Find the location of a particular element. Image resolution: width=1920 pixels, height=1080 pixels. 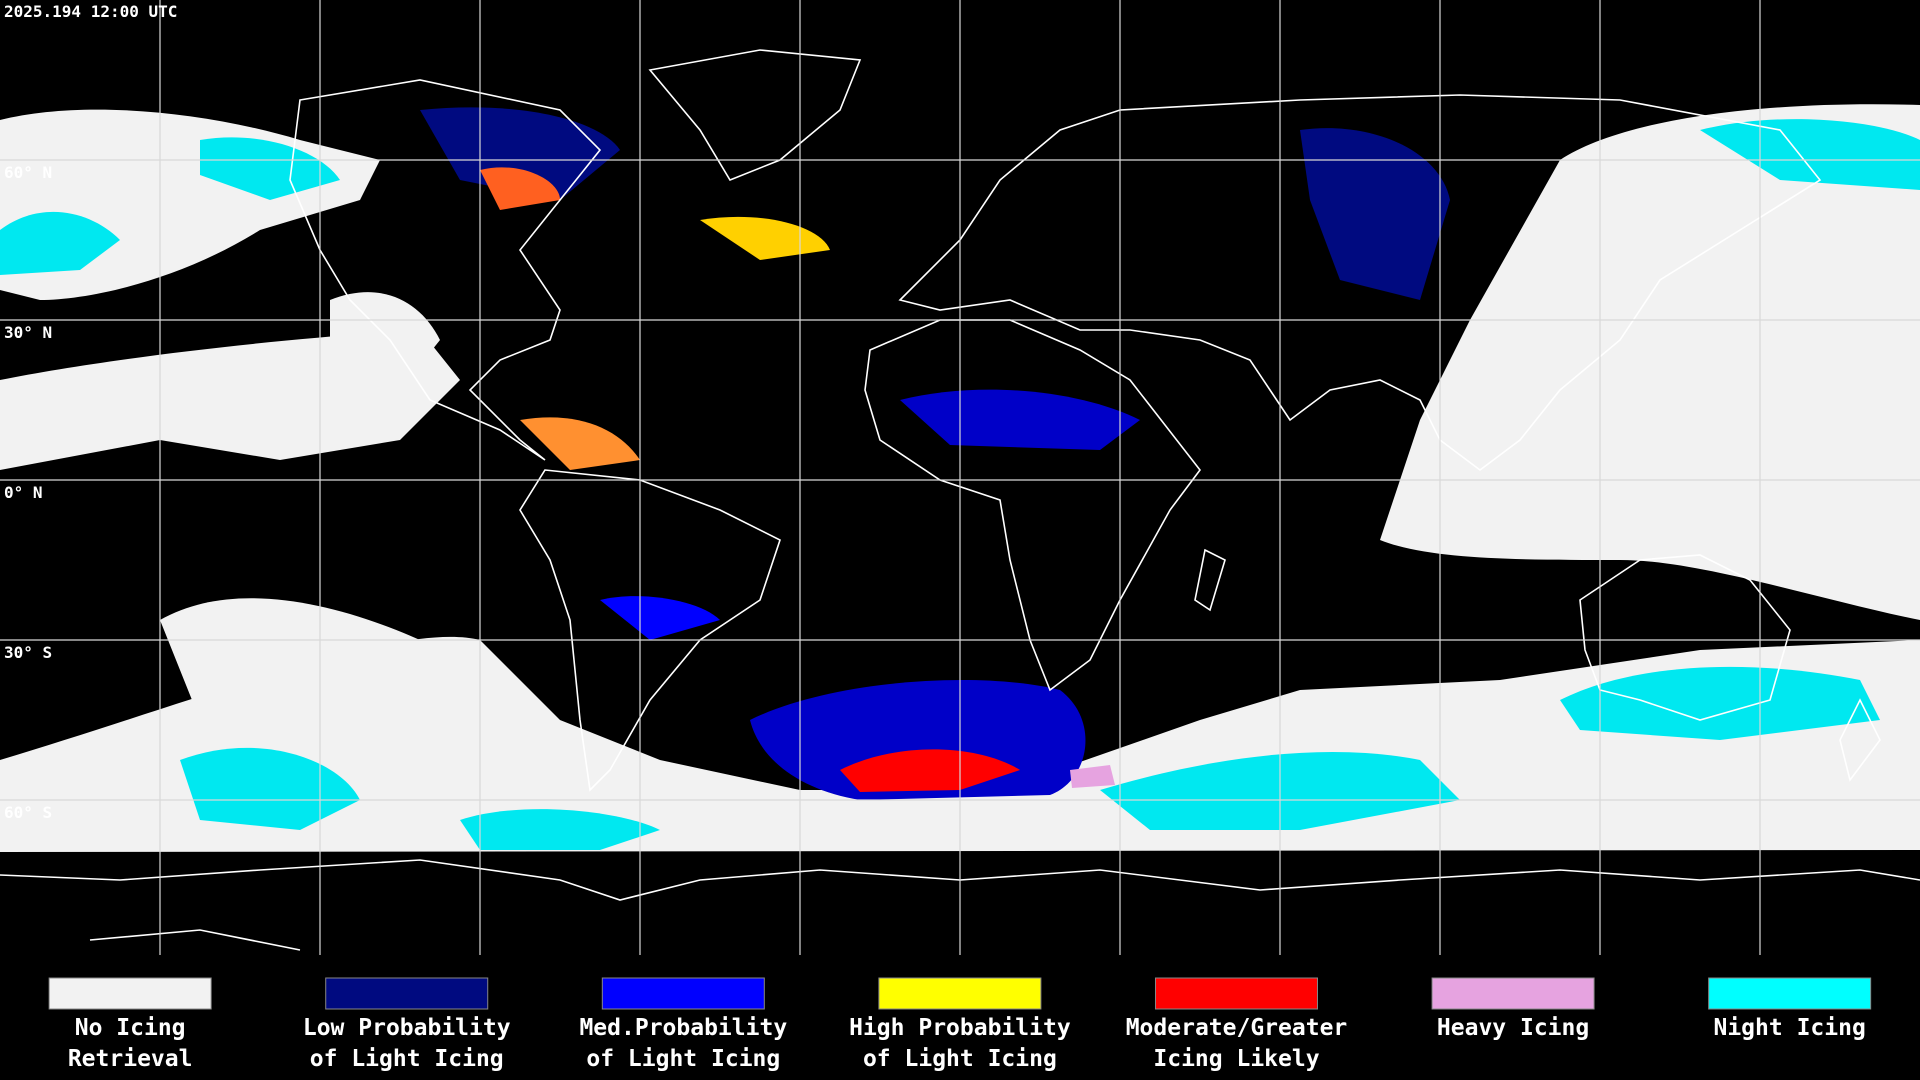

legend-label: No Icing is located at coordinates (130, 1028).